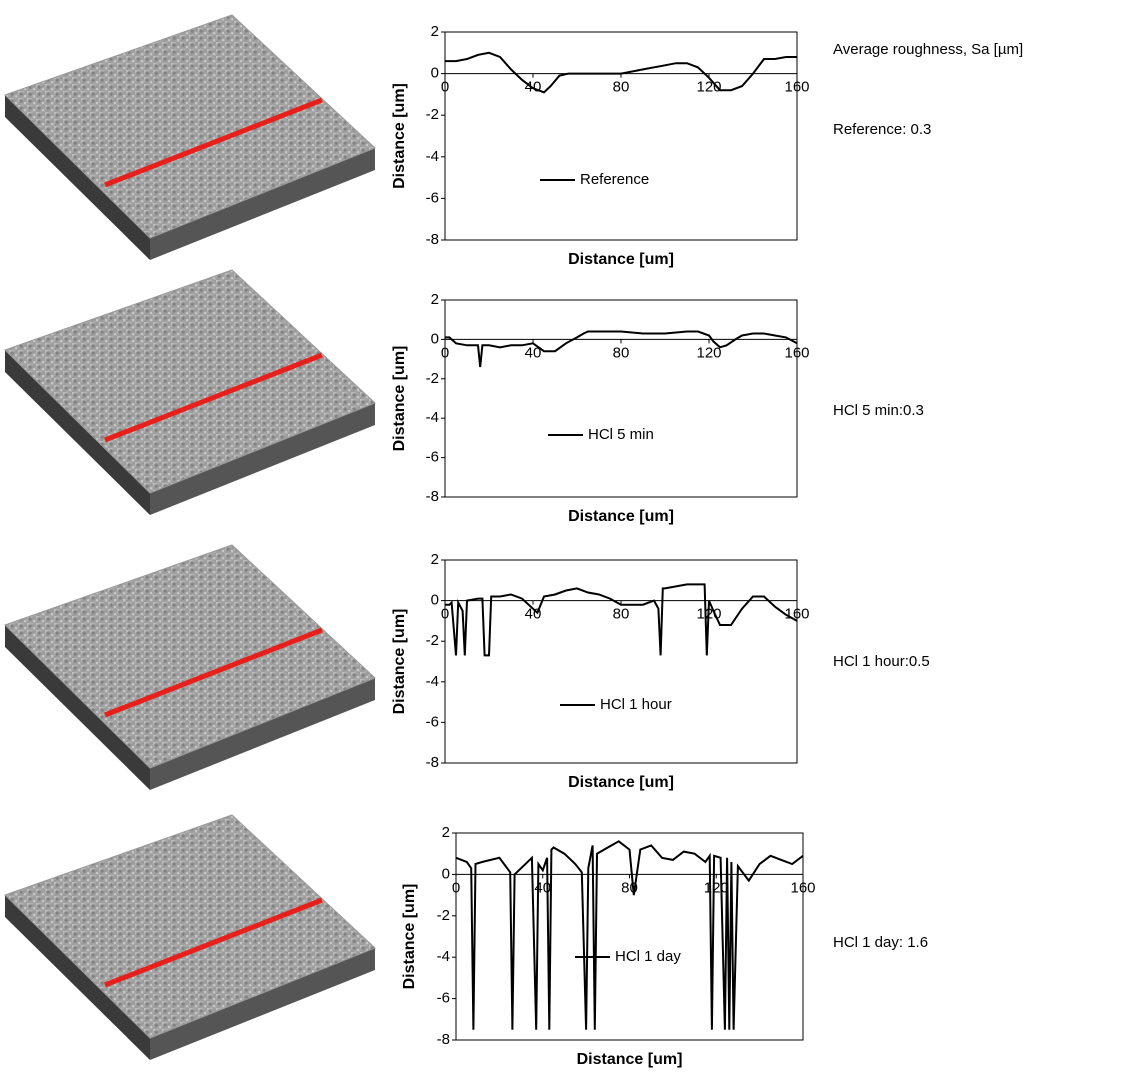 Image resolution: width=1138 pixels, height=1090 pixels. I want to click on legend-label: Reference, so click(614, 179).